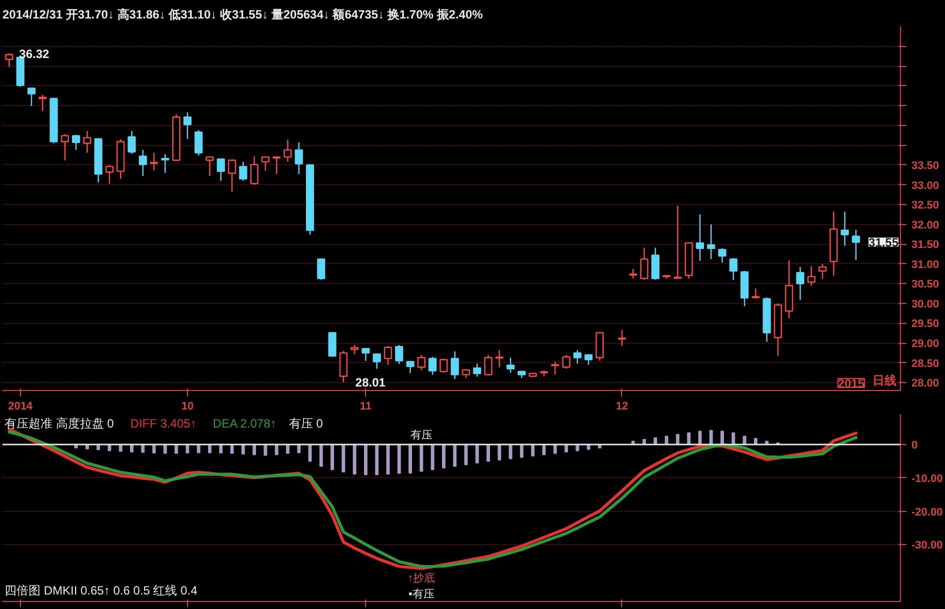  What do you see at coordinates (927, 546) in the screenshot?
I see `y-tick-label: -30.00` at bounding box center [927, 546].